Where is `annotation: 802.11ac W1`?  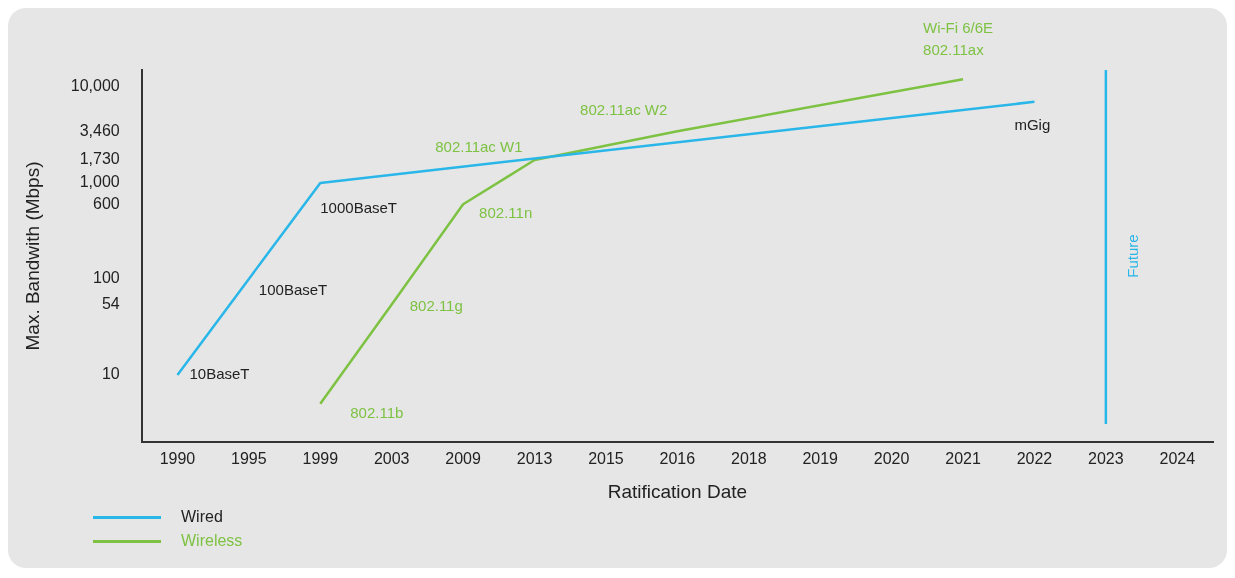 annotation: 802.11ac W1 is located at coordinates (479, 147).